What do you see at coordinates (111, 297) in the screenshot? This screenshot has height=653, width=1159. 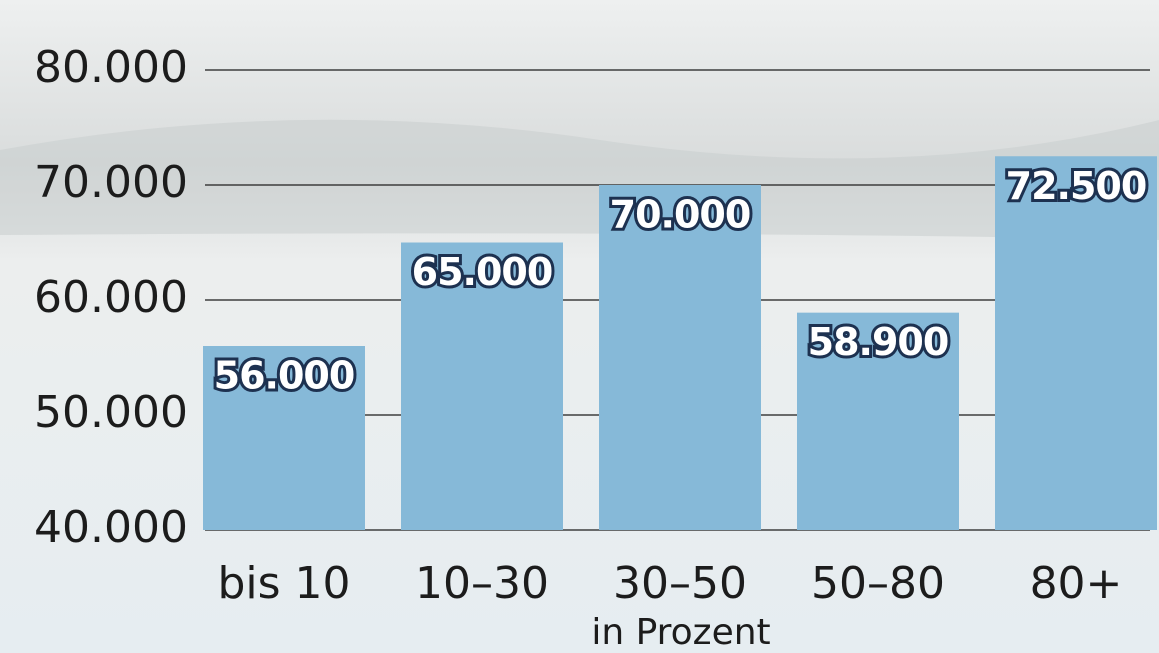 I see `y-tick-label: 60.000` at bounding box center [111, 297].